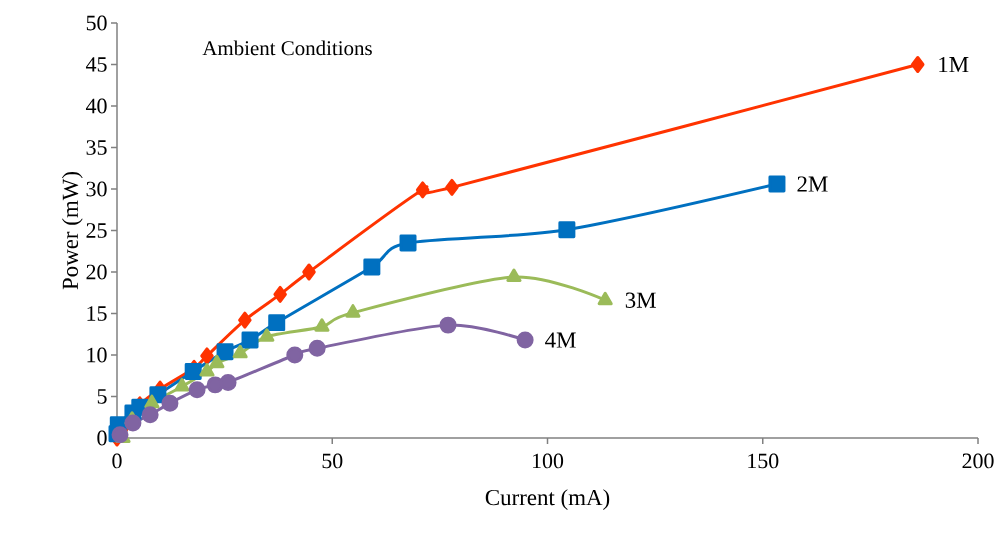 Image resolution: width=1007 pixels, height=553 pixels. What do you see at coordinates (332, 461) in the screenshot?
I see `x-tick-label: 50` at bounding box center [332, 461].